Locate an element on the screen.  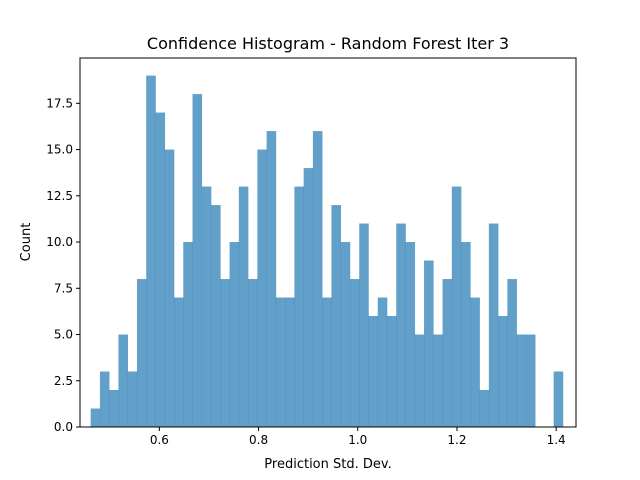
y-tick-label: 15.0 is located at coordinates (59, 150).